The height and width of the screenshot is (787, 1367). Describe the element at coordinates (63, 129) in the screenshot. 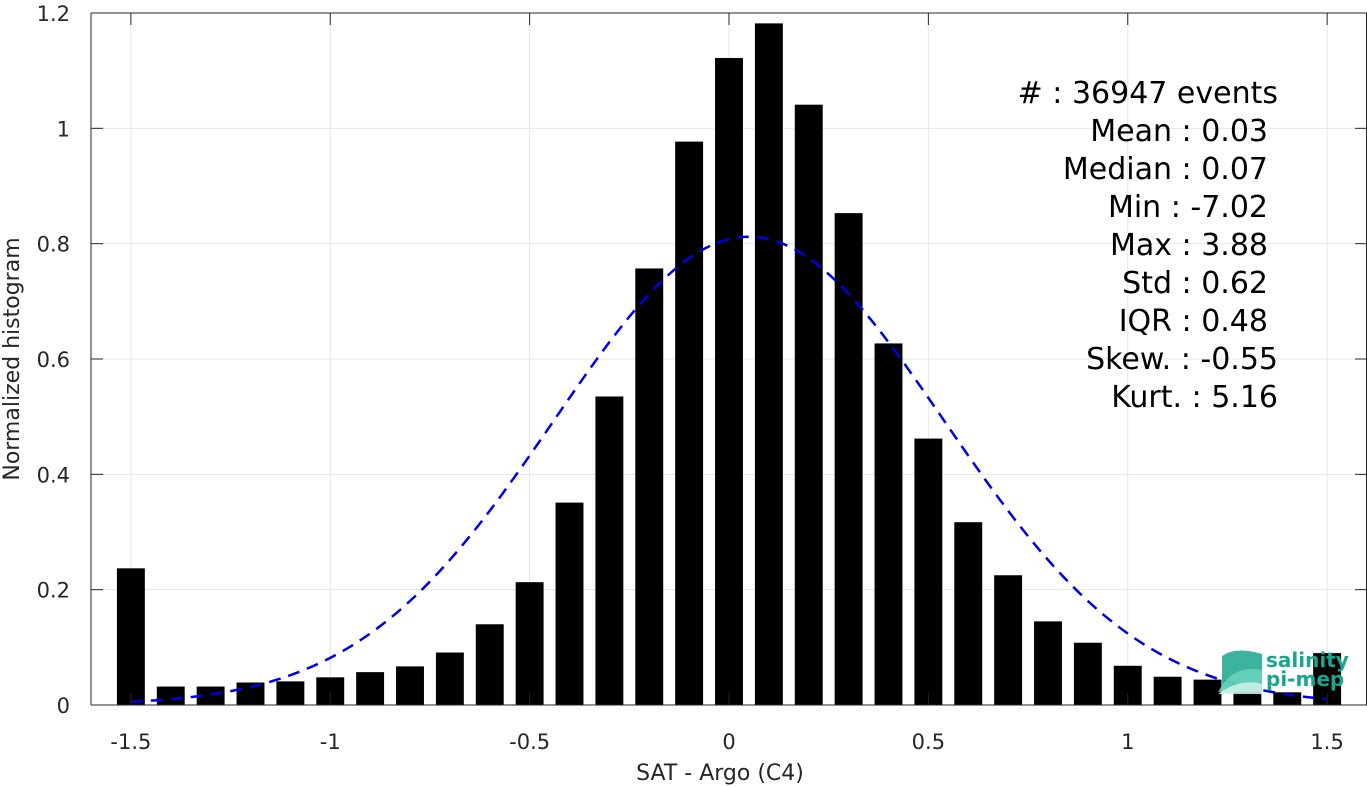

I see `y-tick-label: 1` at that location.